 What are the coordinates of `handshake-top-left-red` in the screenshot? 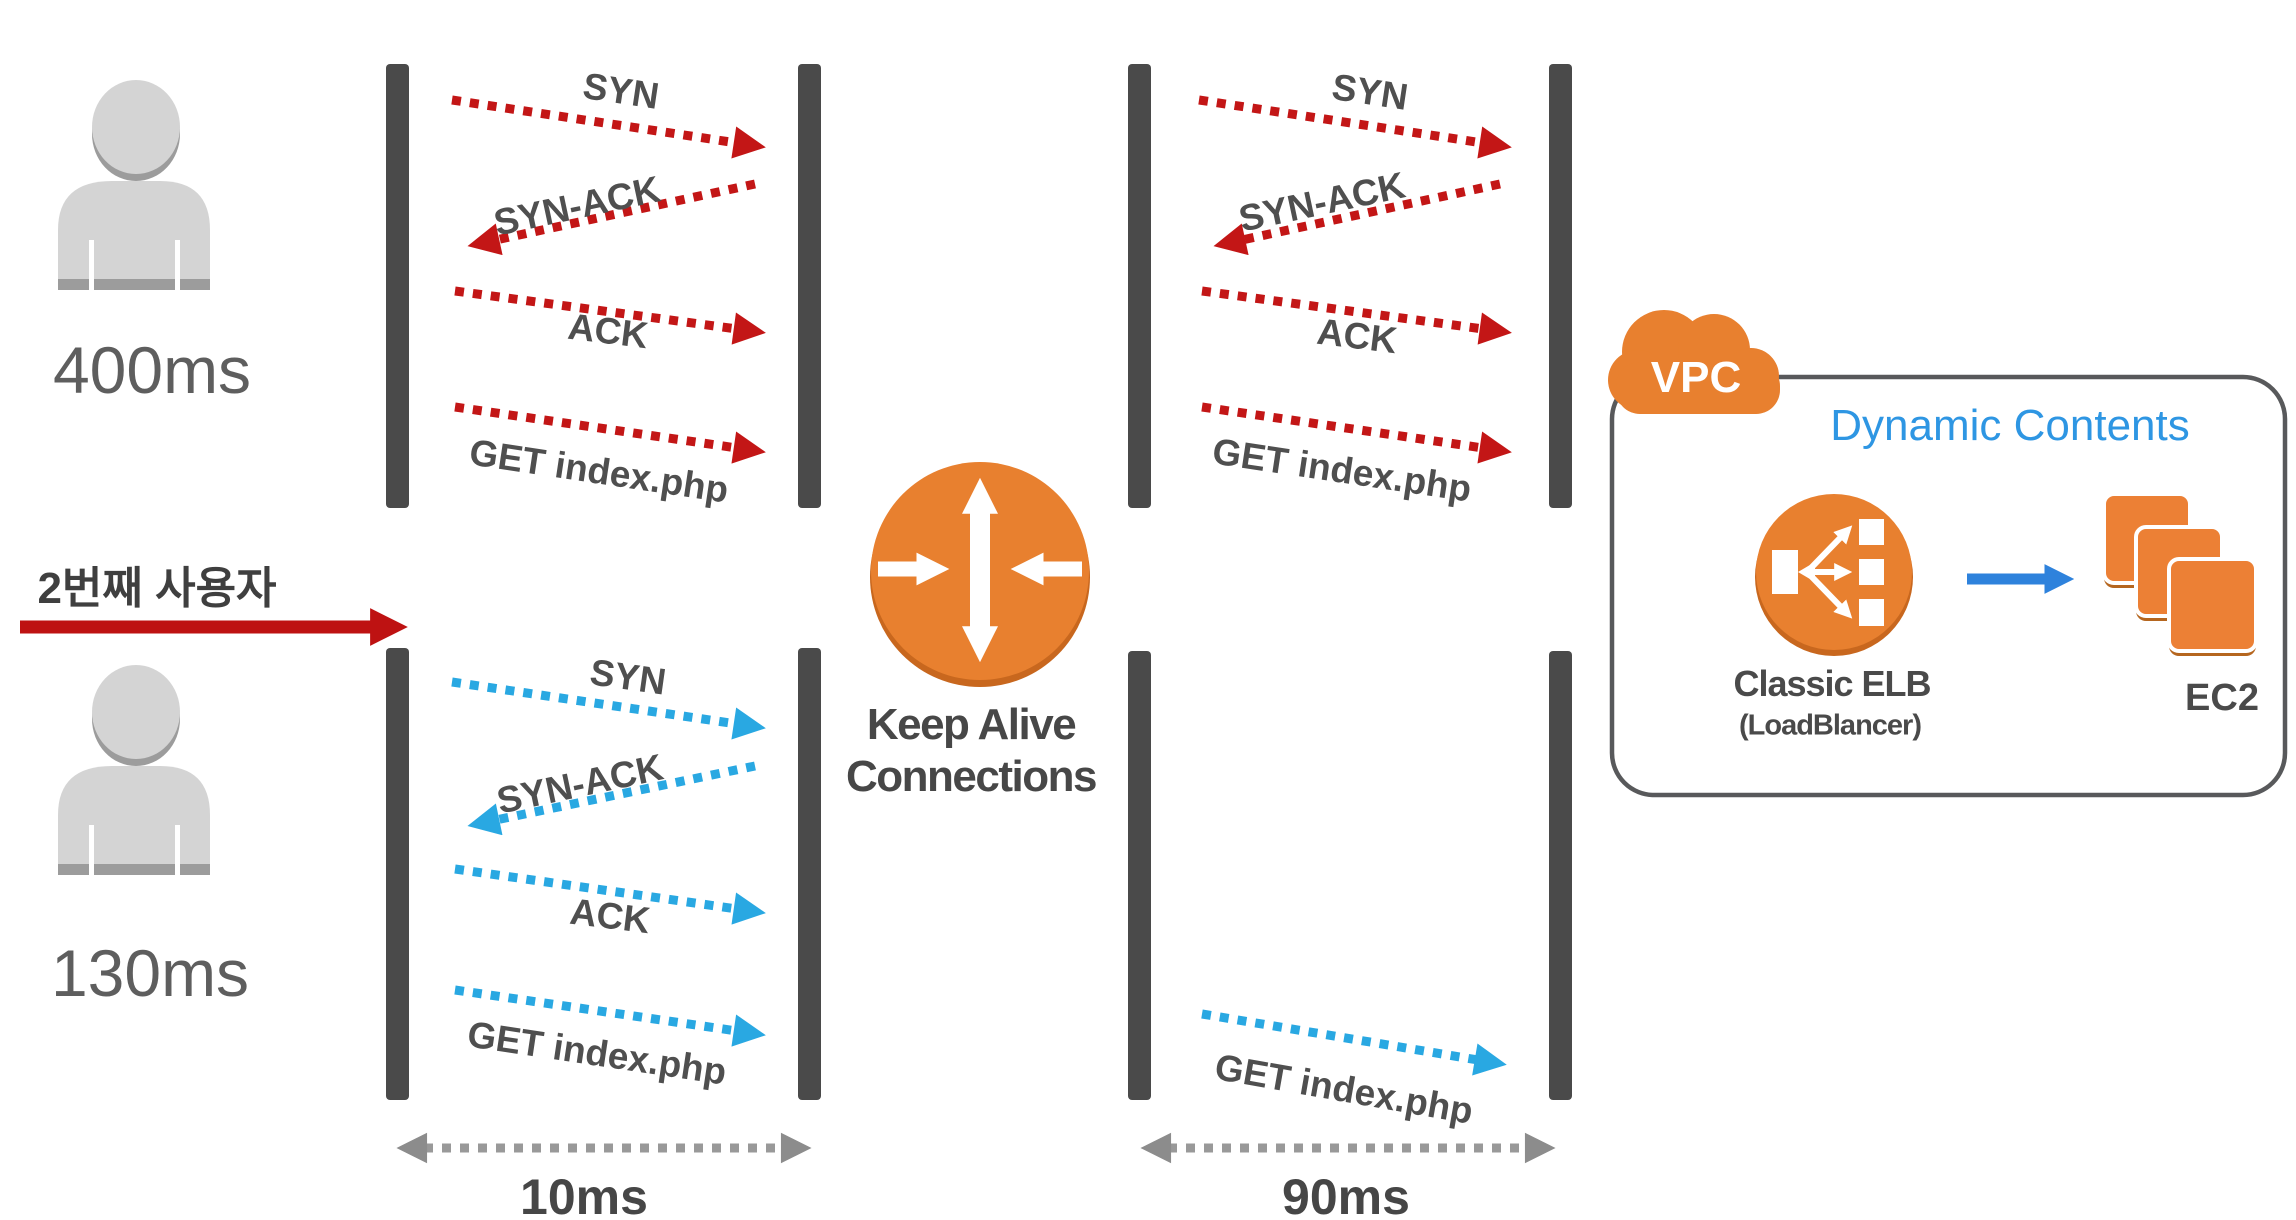 It's located at (608, 279).